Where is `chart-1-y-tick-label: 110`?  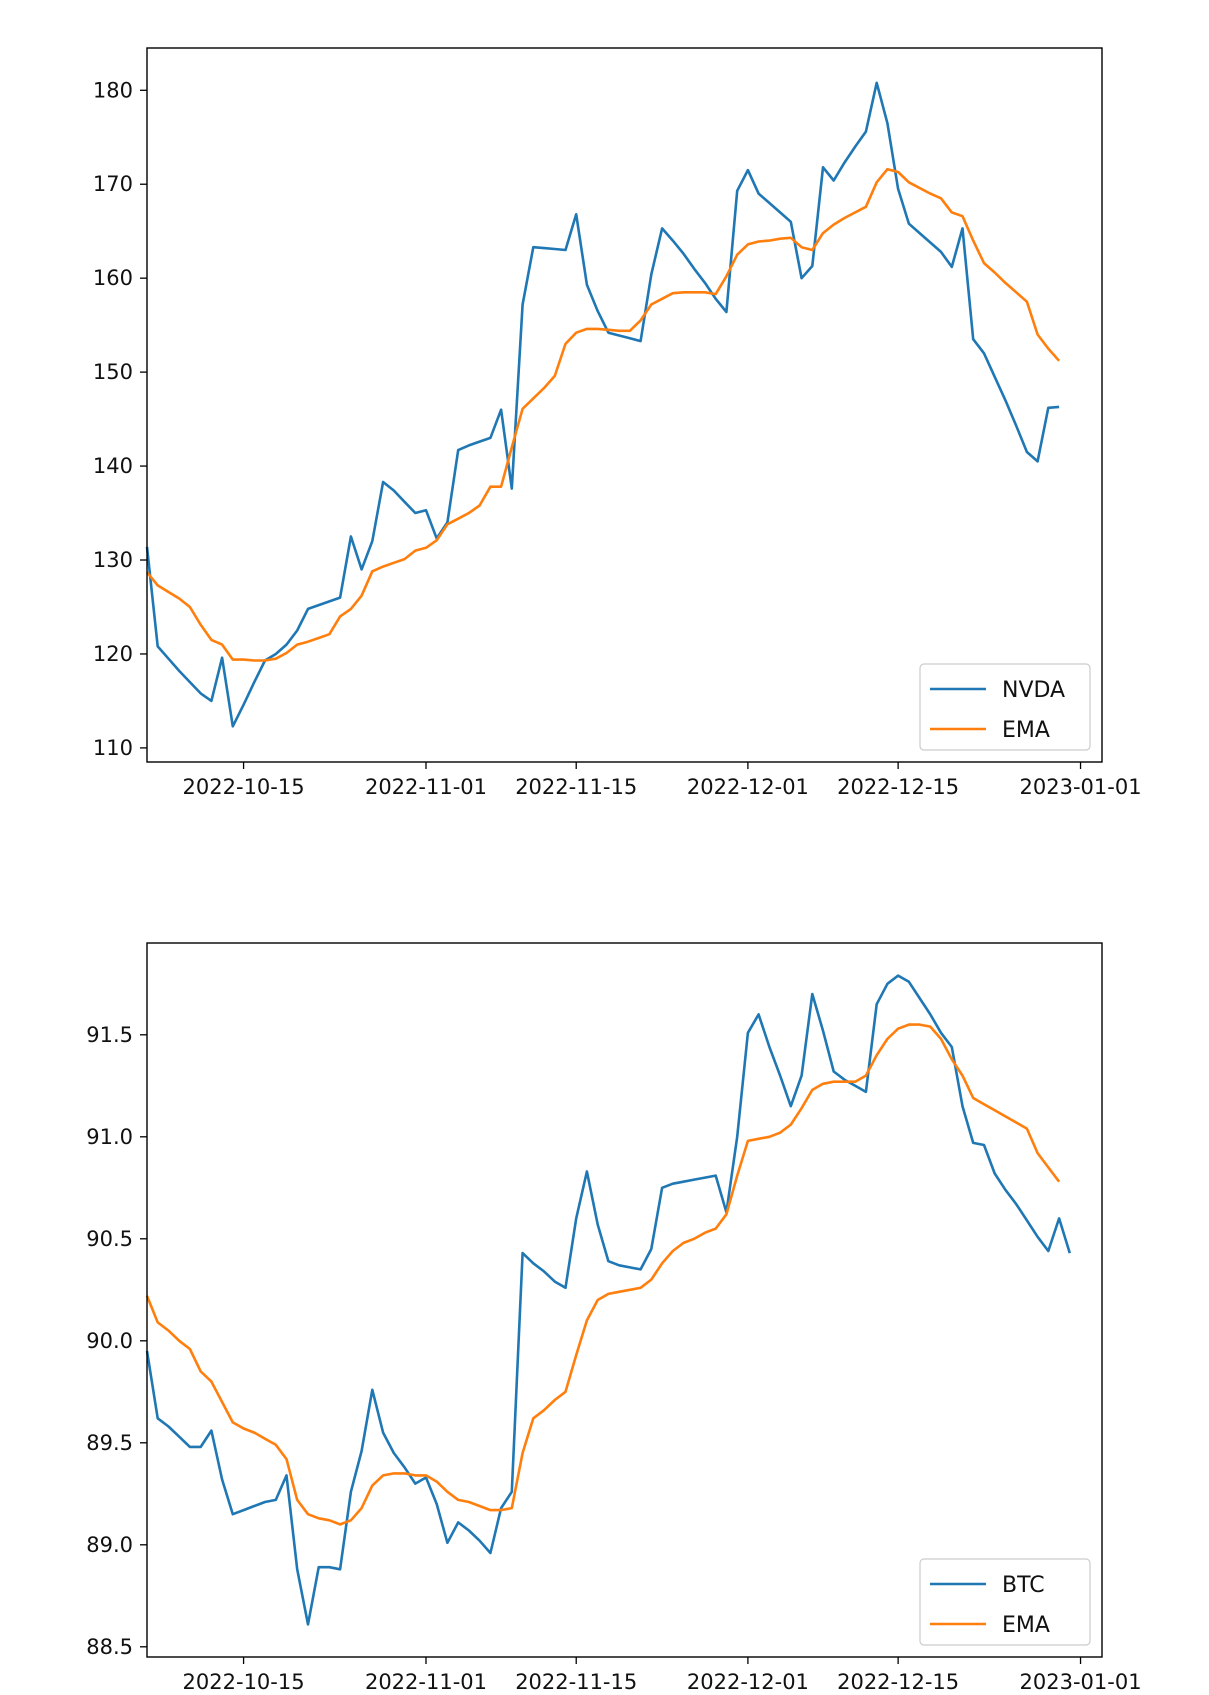
chart-1-y-tick-label: 110 is located at coordinates (113, 748).